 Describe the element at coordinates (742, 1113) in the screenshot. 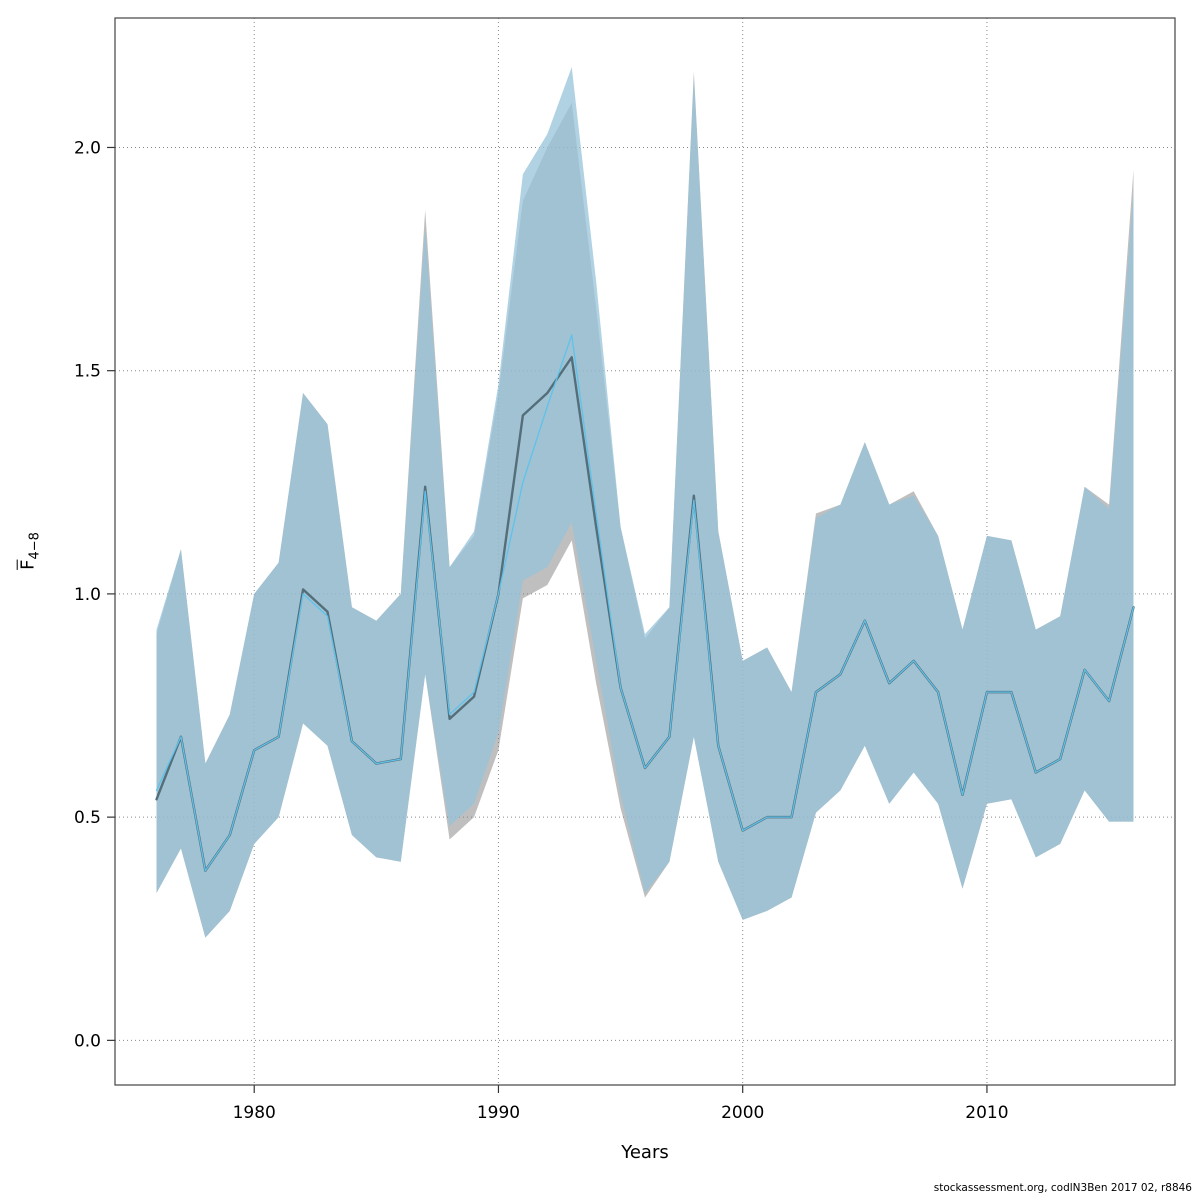

I see `x-tick-label: 2000` at that location.